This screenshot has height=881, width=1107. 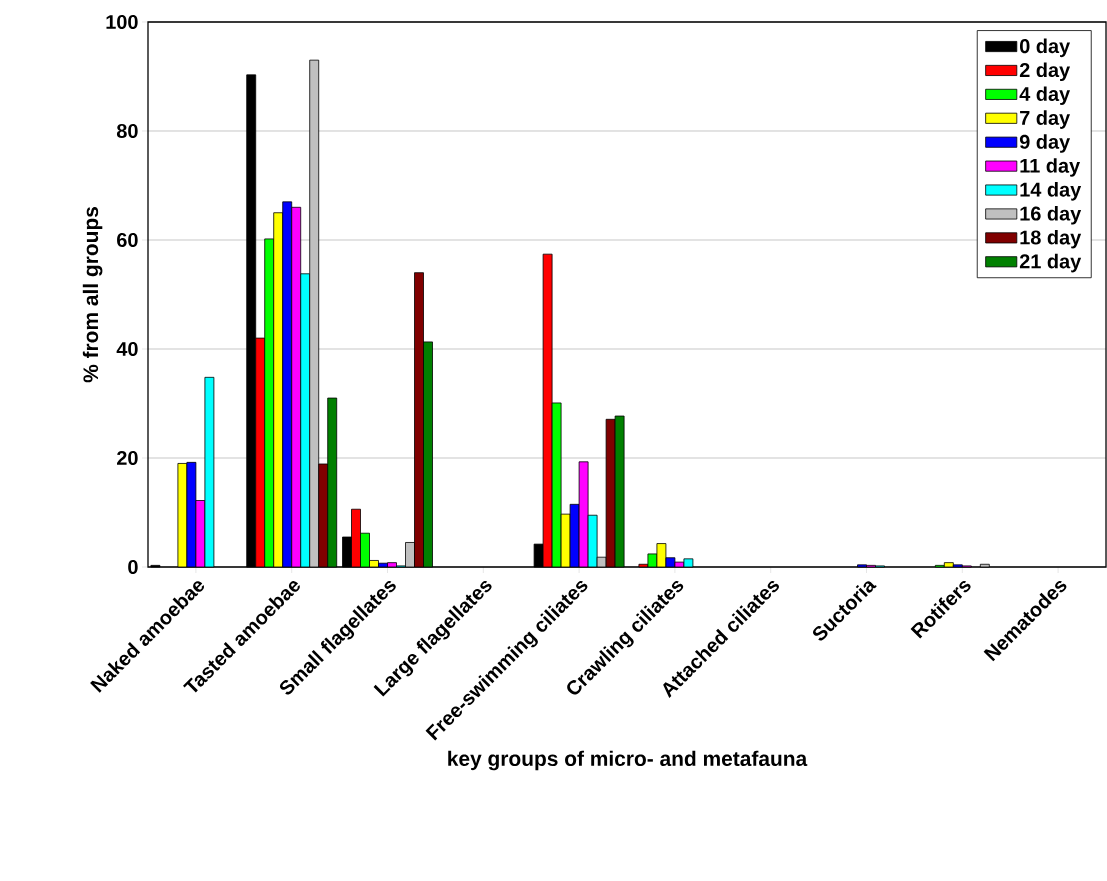 I want to click on y-tick-label: 40, so click(x=127, y=349).